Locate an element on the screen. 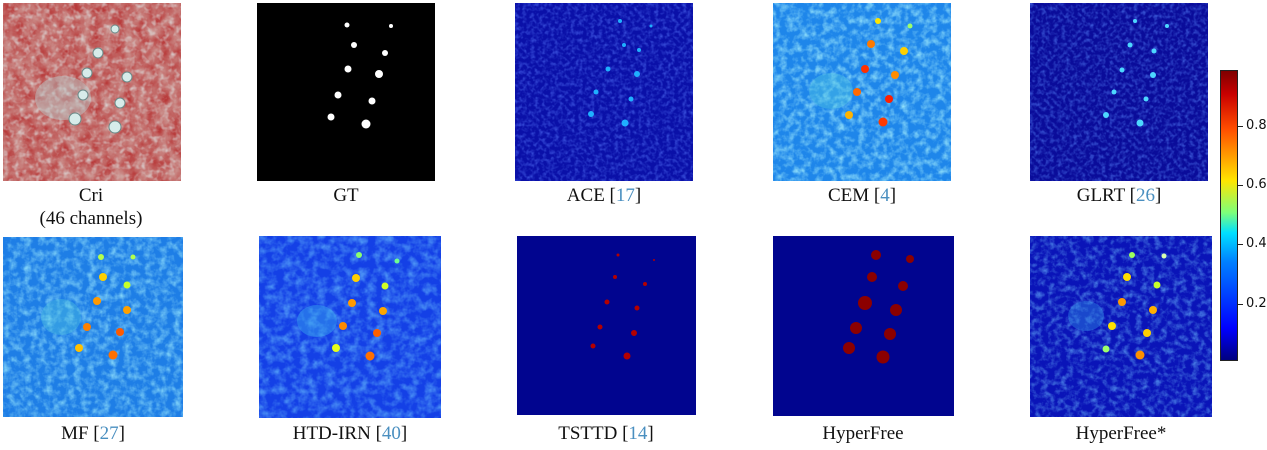 This screenshot has width=1267, height=450. caption-tsttd: TSTTD [14] is located at coordinates (606, 433).